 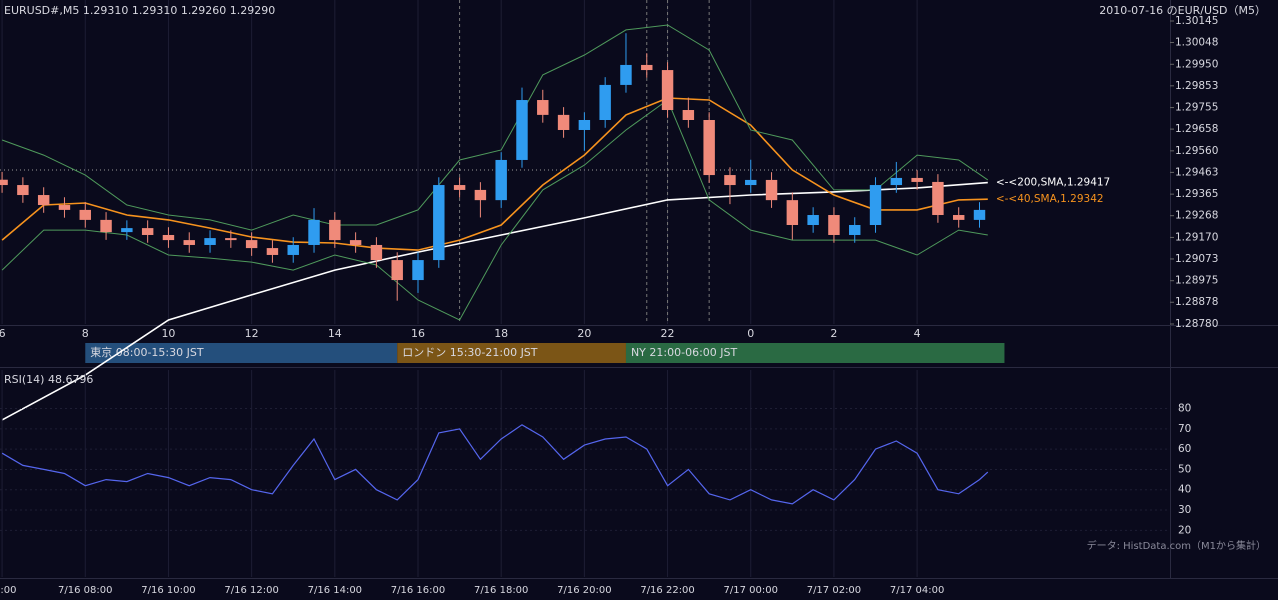 What do you see at coordinates (495, 464) in the screenshot?
I see `rsi-line` at bounding box center [495, 464].